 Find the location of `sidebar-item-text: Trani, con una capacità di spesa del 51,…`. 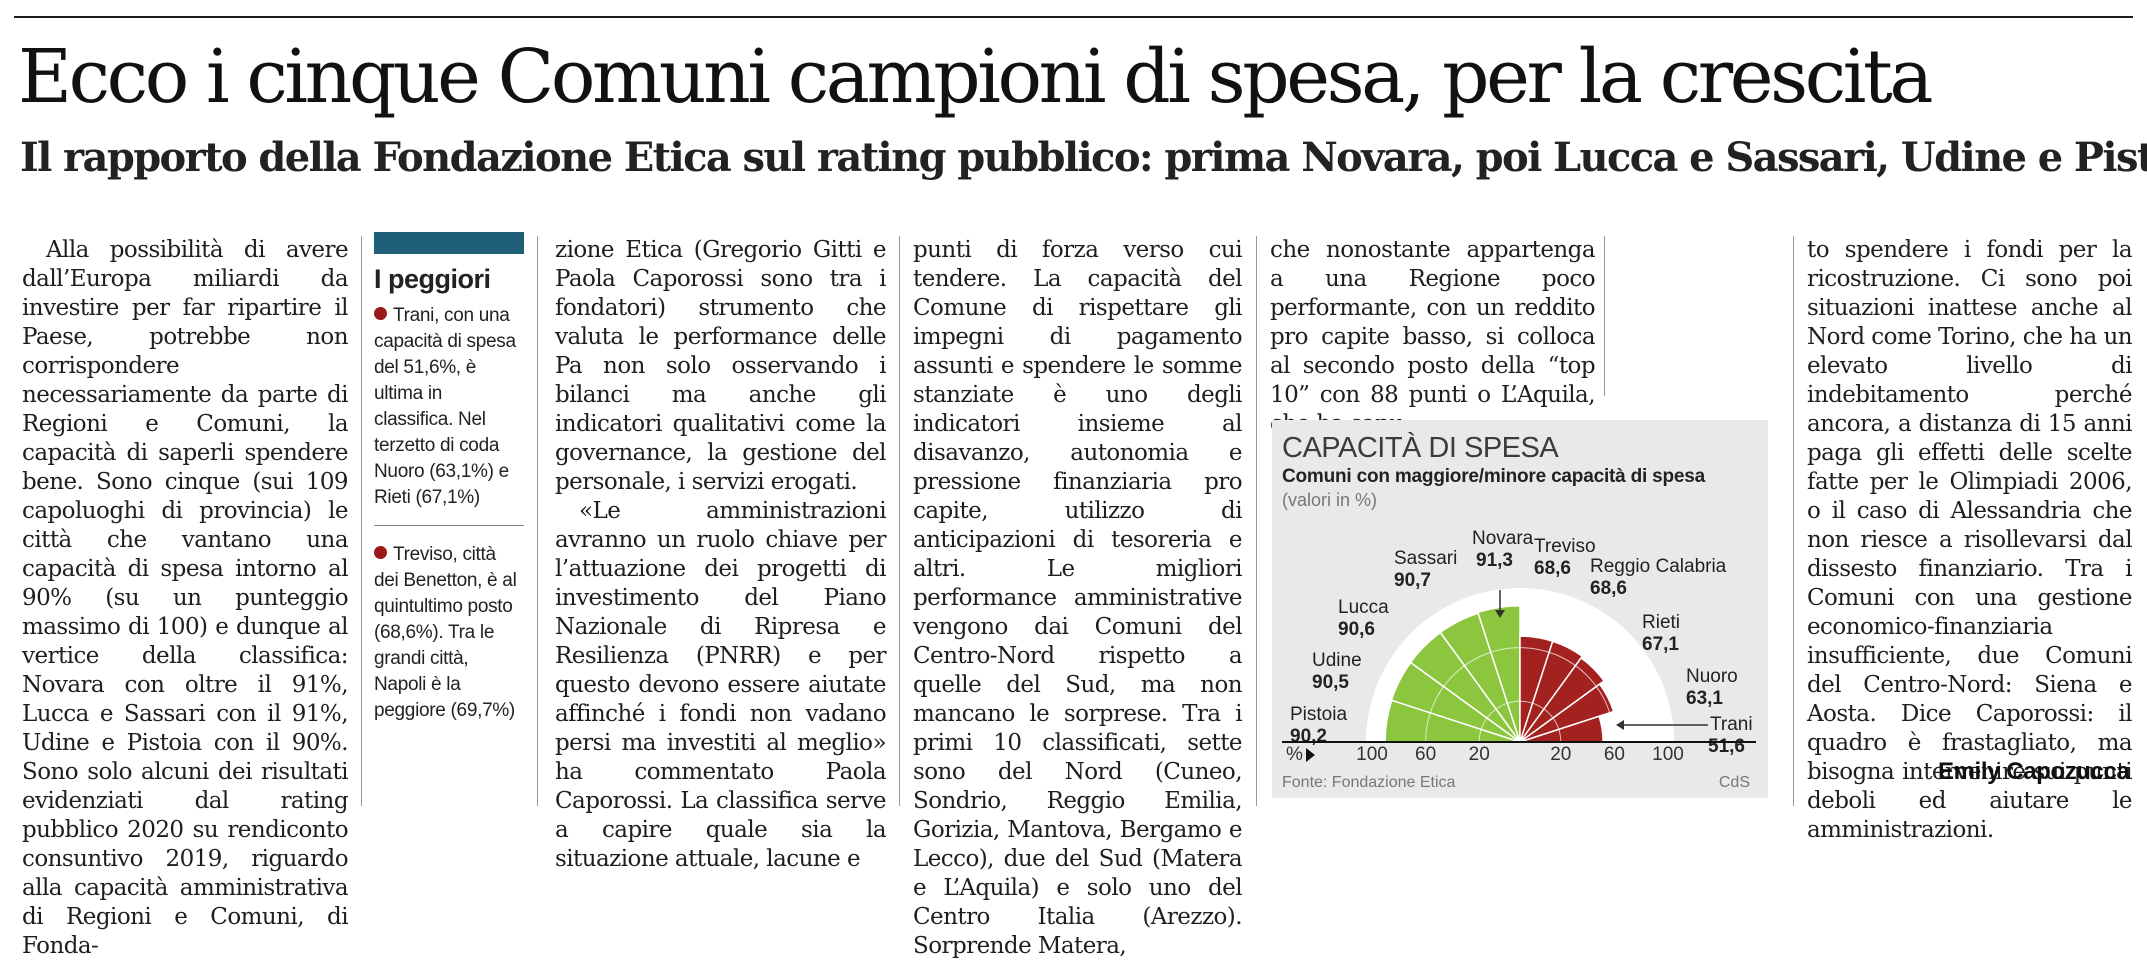

sidebar-item-text: Trani, con una capacità di spesa del 51,… is located at coordinates (445, 406).